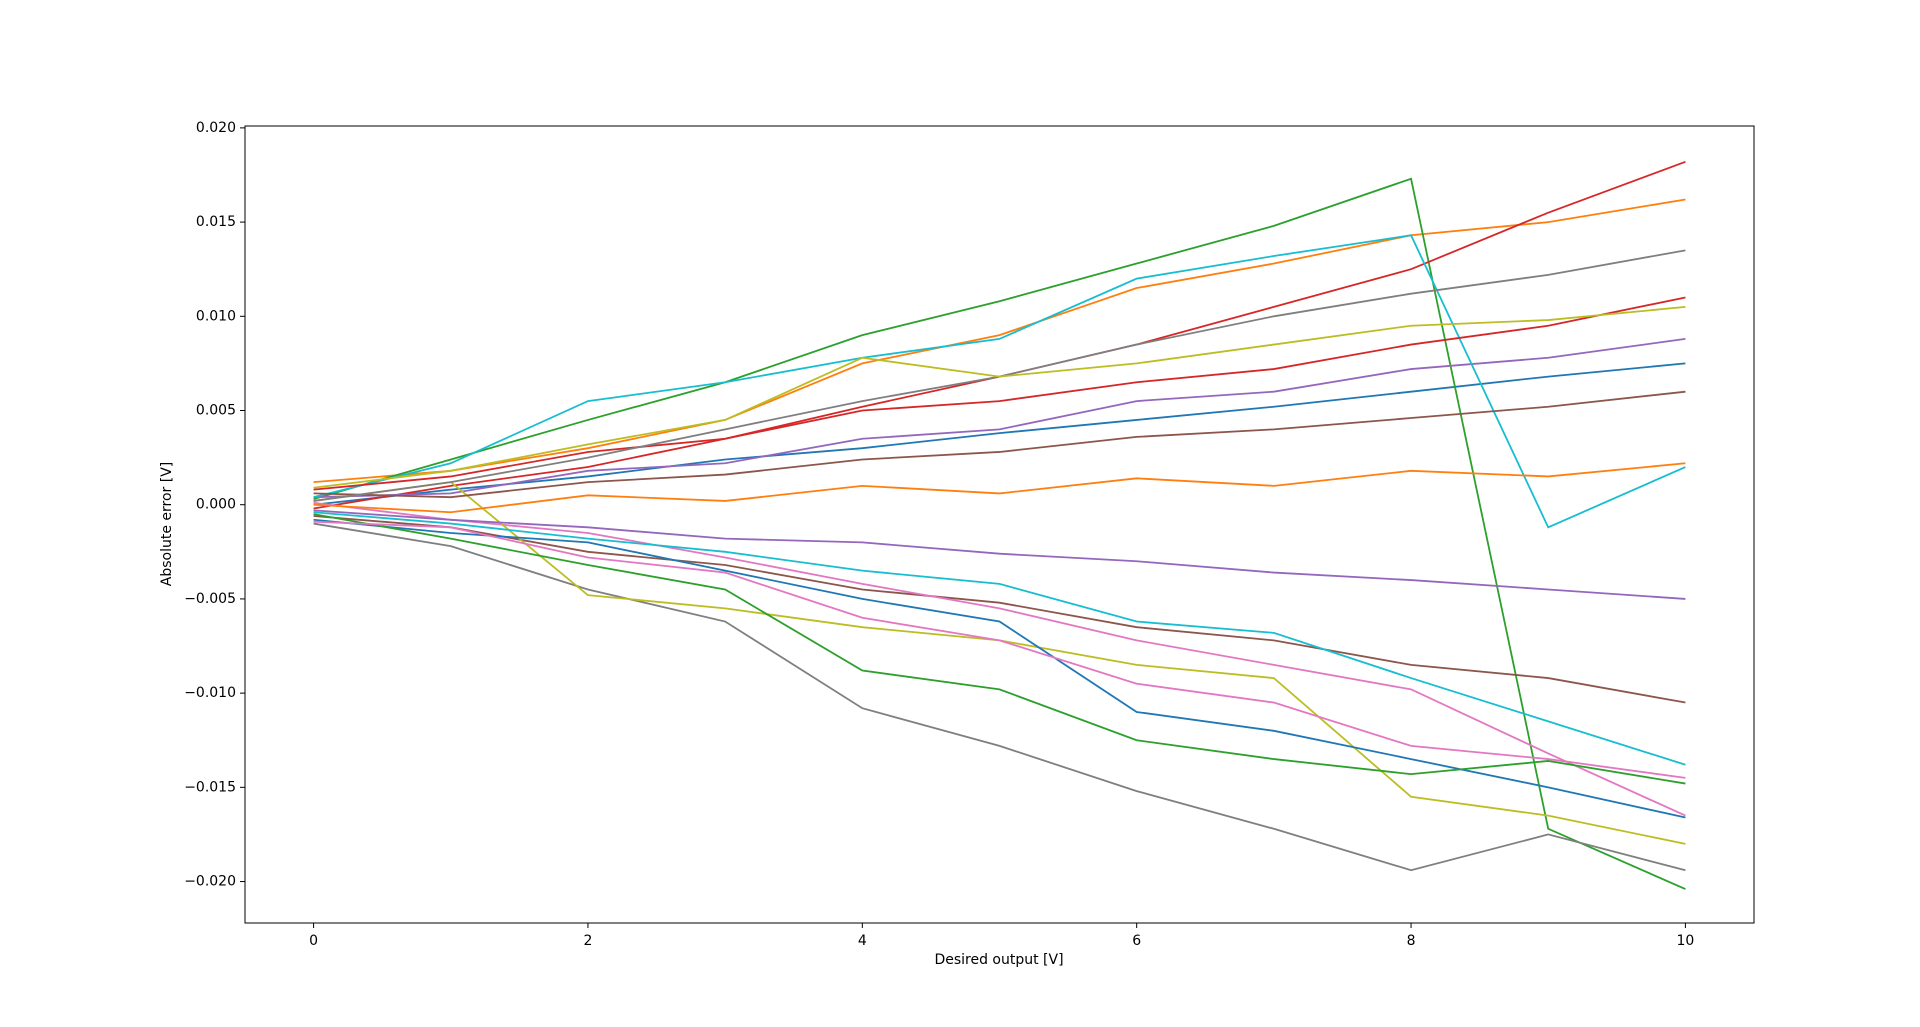 The image size is (1920, 1027). I want to click on x-tick-label: 4, so click(862, 941).